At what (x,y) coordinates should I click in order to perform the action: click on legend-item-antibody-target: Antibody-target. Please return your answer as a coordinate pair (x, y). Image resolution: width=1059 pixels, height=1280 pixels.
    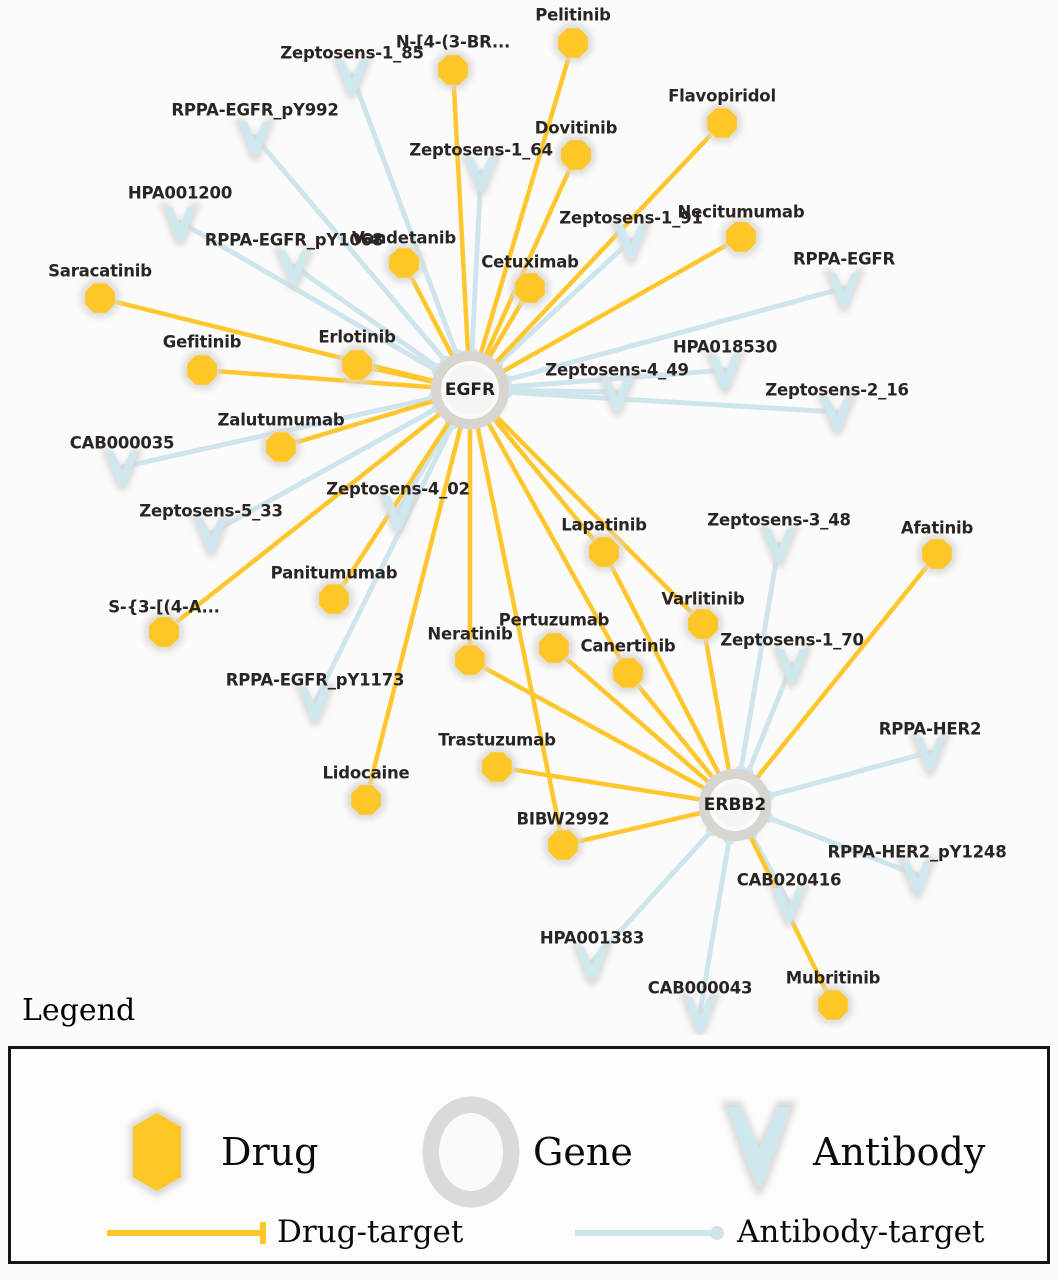
    Looking at the image, I should click on (777, 1232).